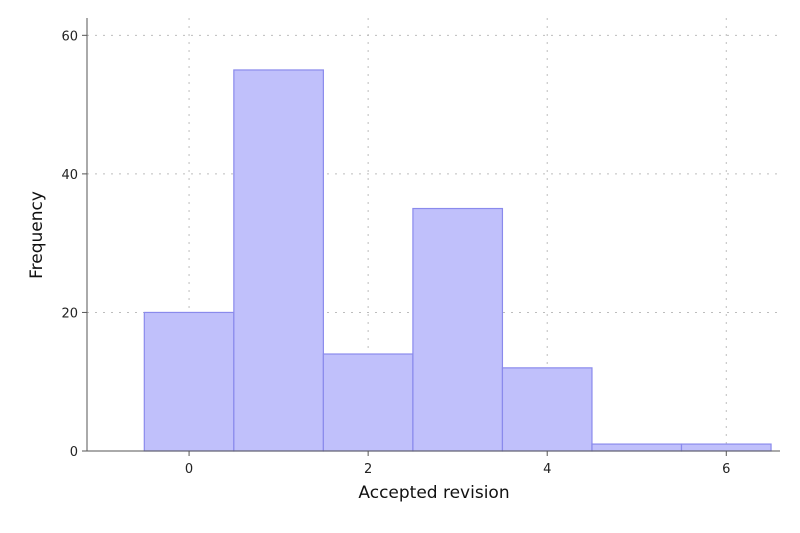 The height and width of the screenshot is (533, 800). Describe the element at coordinates (547, 469) in the screenshot. I see `x-tick-label: 4` at that location.